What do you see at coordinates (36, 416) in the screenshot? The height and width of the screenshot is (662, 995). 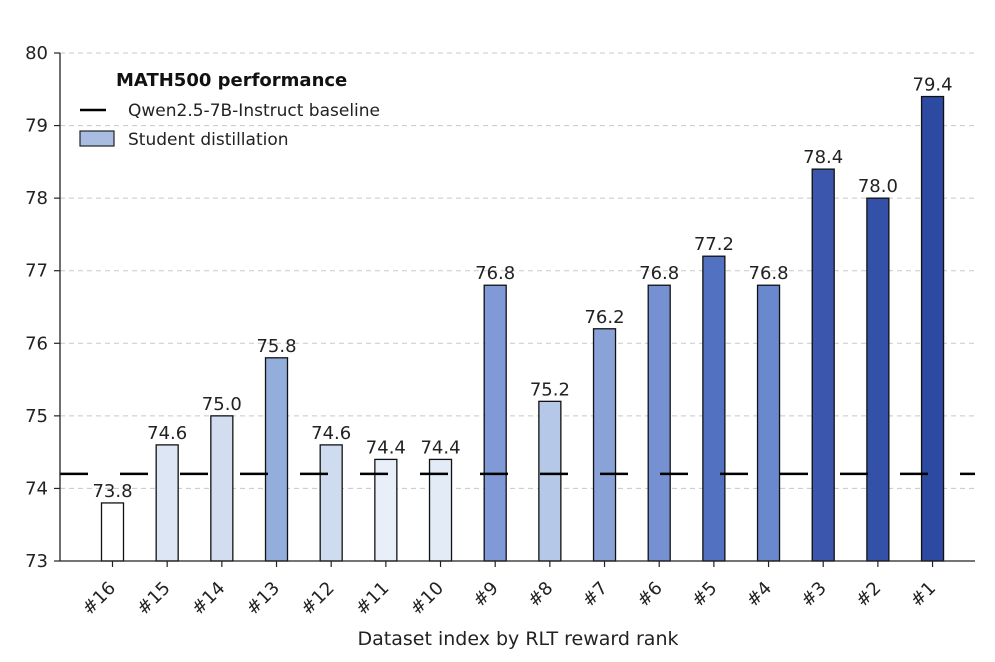 I see `y-tick-label: 75` at bounding box center [36, 416].